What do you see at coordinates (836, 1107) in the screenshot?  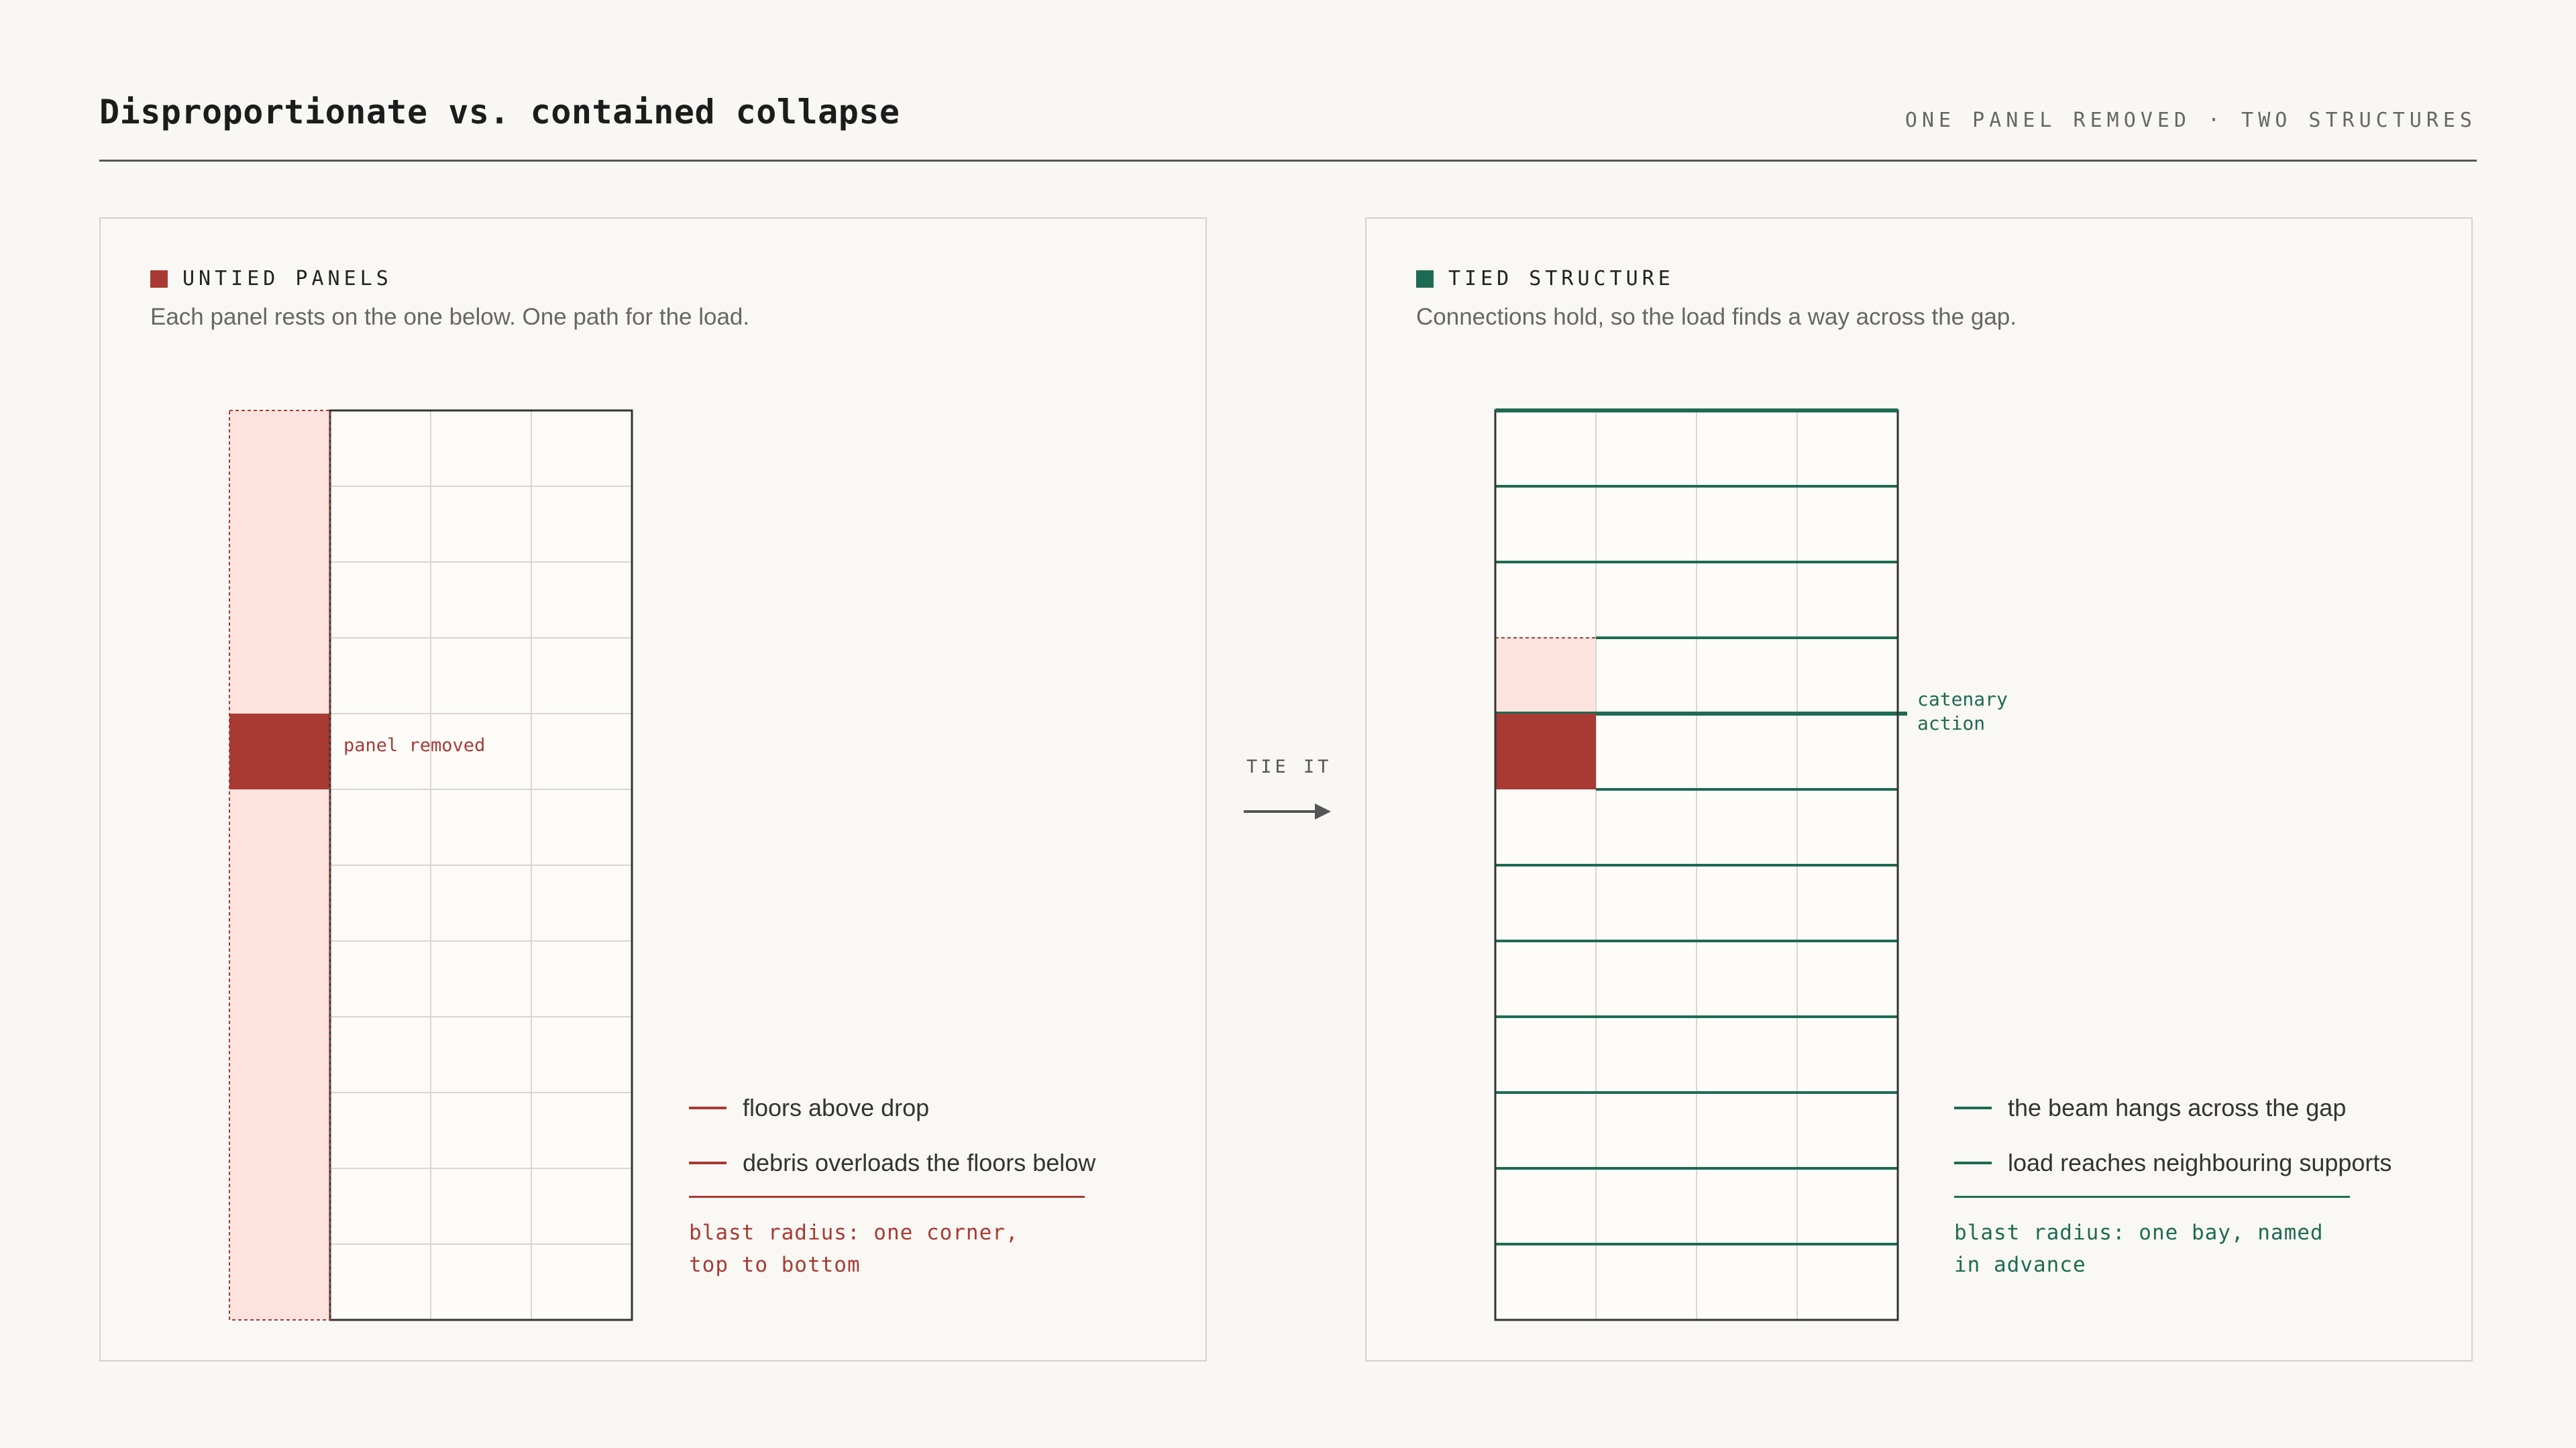 I see `legend-text: floors above drop` at bounding box center [836, 1107].